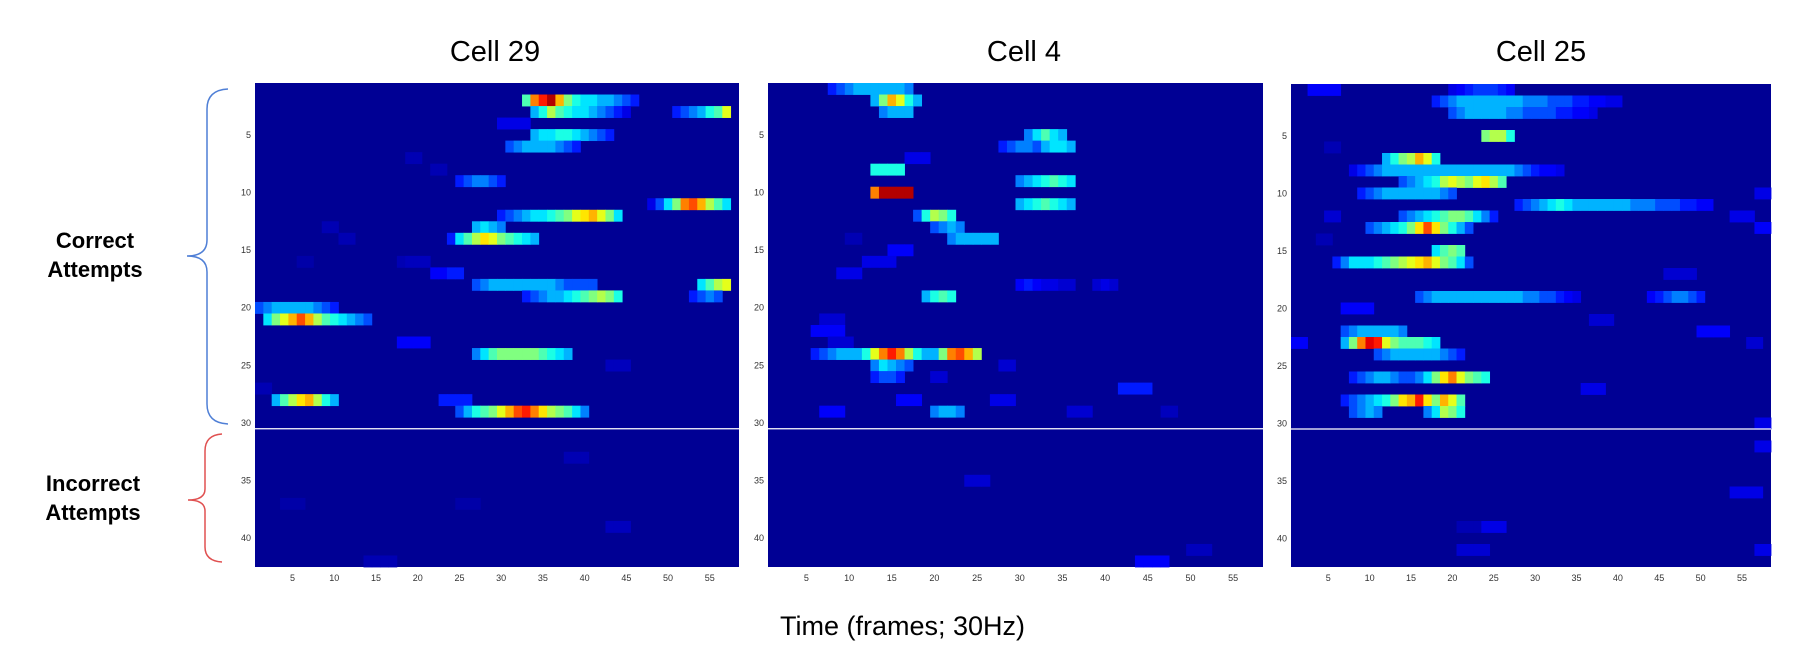 The height and width of the screenshot is (662, 1805). What do you see at coordinates (1020, 578) in the screenshot?
I see `x-tick-label: 30` at bounding box center [1020, 578].